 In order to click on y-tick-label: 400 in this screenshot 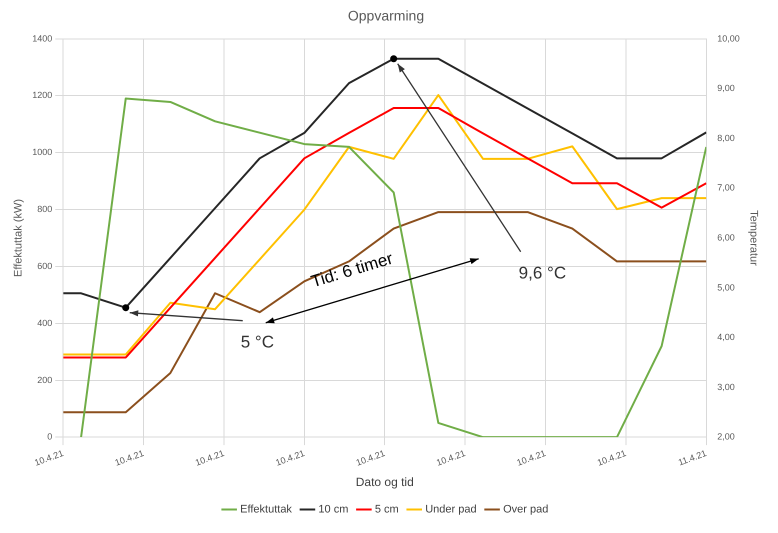, I will do `click(44, 323)`.